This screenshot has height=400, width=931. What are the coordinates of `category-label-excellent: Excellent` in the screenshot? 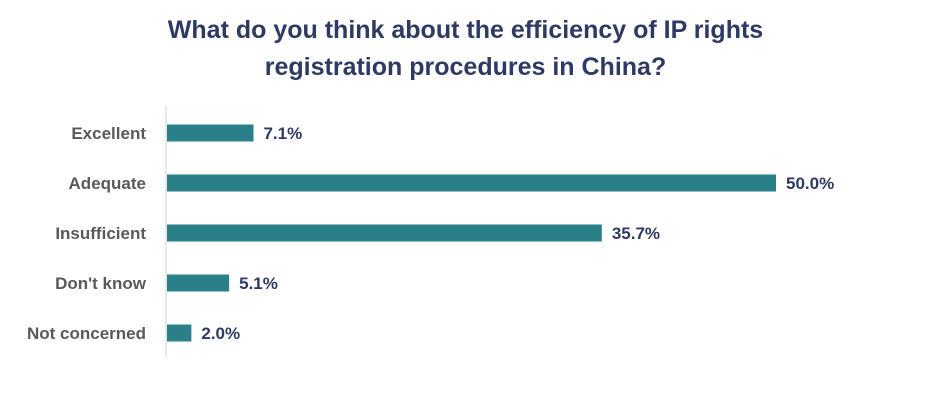 It's located at (108, 133).